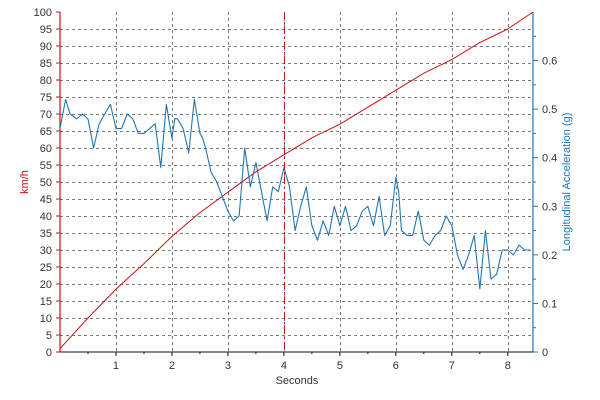 The image size is (600, 400). I want to click on x-tick-label: 6, so click(396, 366).